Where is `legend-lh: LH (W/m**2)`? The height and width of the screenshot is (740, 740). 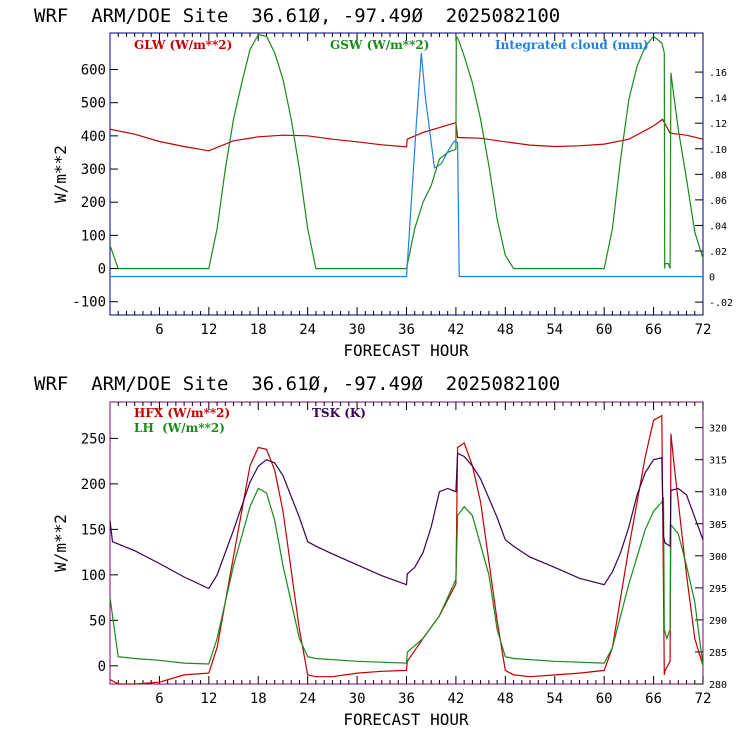 legend-lh: LH (W/m**2) is located at coordinates (179, 428).